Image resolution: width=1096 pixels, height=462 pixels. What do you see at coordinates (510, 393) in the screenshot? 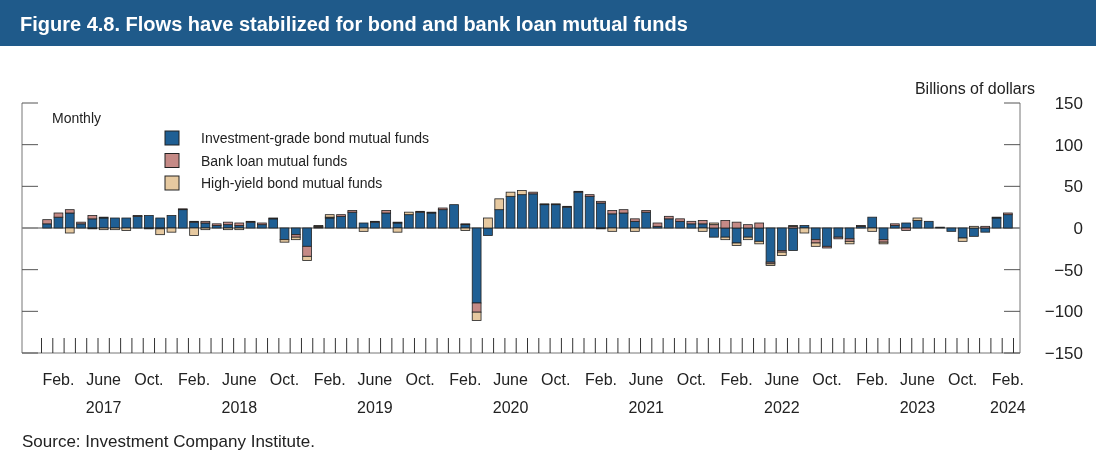
I see `x-tick-label: June 2020` at bounding box center [510, 393].